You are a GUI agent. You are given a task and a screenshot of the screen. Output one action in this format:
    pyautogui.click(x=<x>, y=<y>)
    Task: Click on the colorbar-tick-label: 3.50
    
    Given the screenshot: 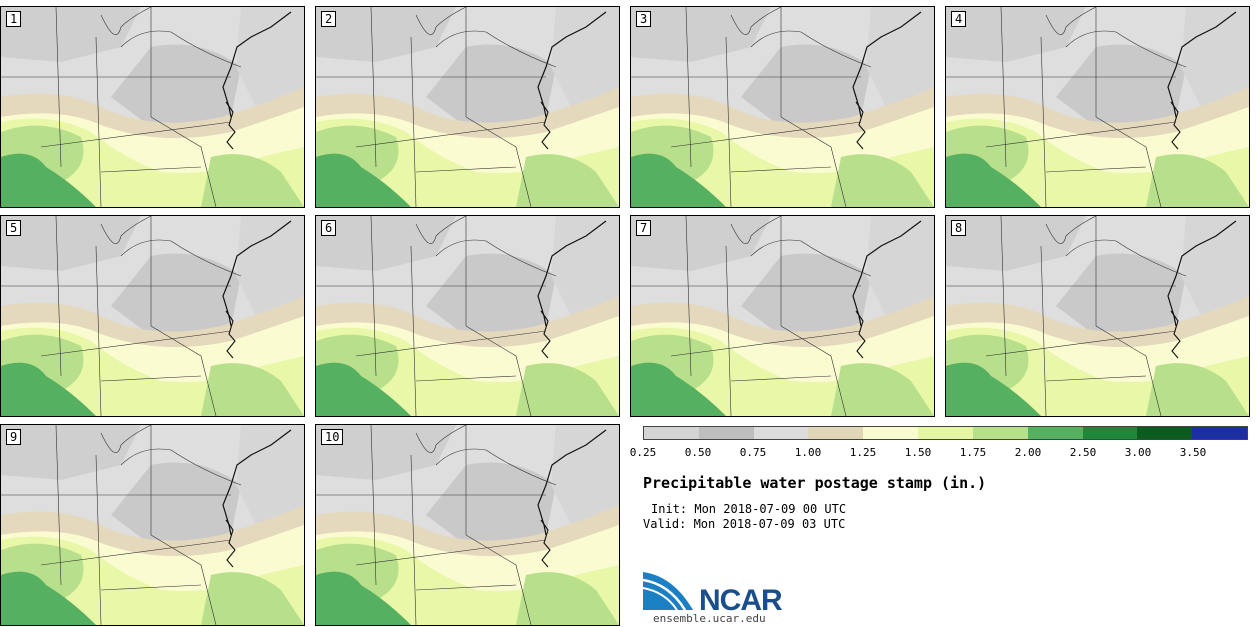 What is the action you would take?
    pyautogui.click(x=1193, y=452)
    